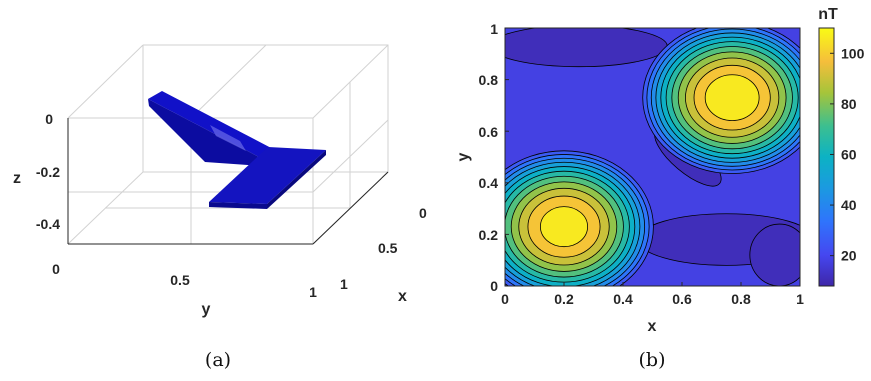 The height and width of the screenshot is (381, 871). I want to click on x-tick-0: 0, so click(423, 213).